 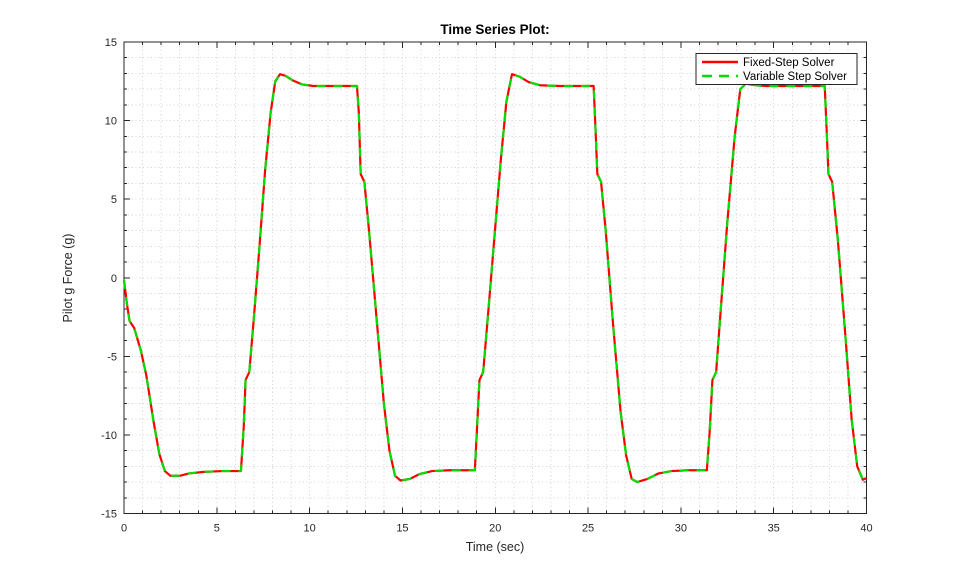 What do you see at coordinates (124, 529) in the screenshot?
I see `x-tick-label: 0` at bounding box center [124, 529].